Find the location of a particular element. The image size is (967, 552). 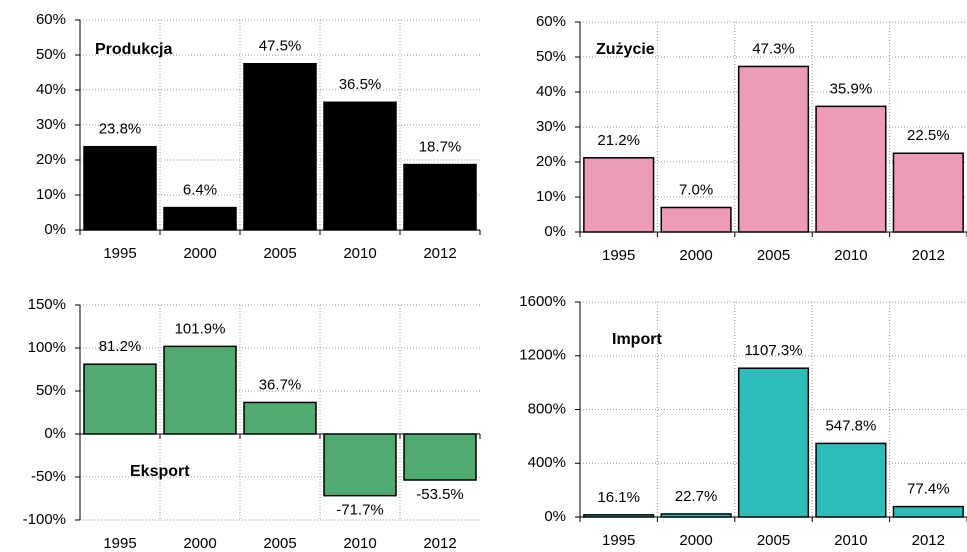

y-tick-label: 800% is located at coordinates (547, 408).